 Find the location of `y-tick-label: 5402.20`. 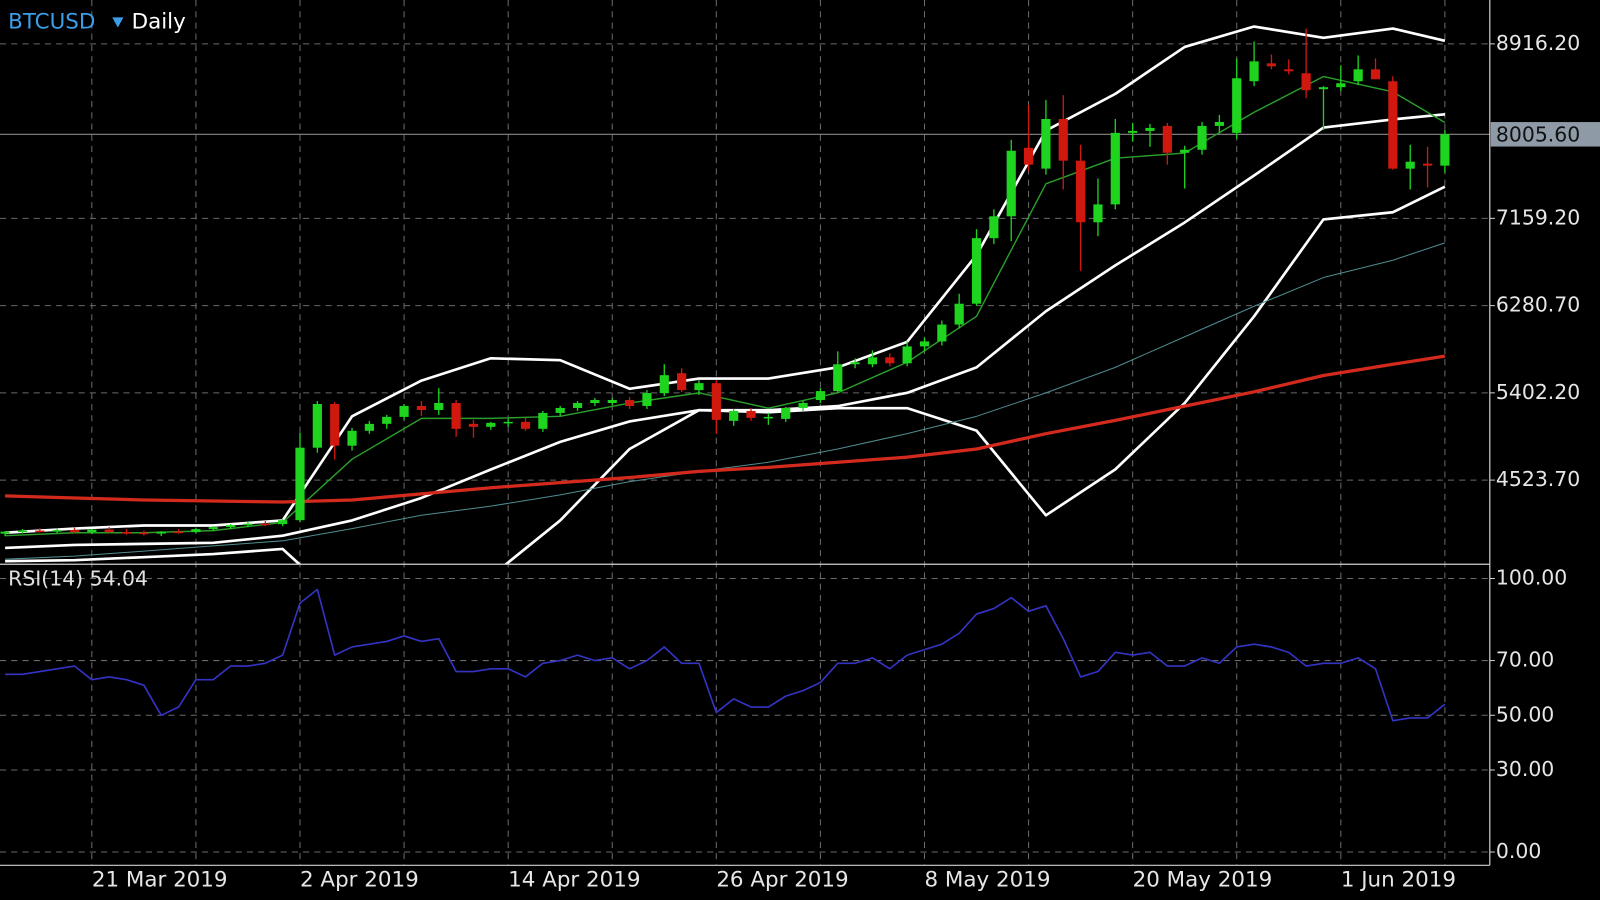

y-tick-label: 5402.20 is located at coordinates (1538, 392).